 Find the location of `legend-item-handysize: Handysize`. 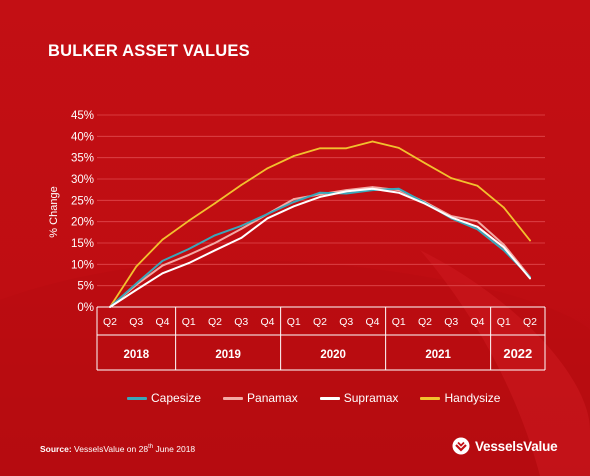

legend-item-handysize: Handysize is located at coordinates (460, 398).